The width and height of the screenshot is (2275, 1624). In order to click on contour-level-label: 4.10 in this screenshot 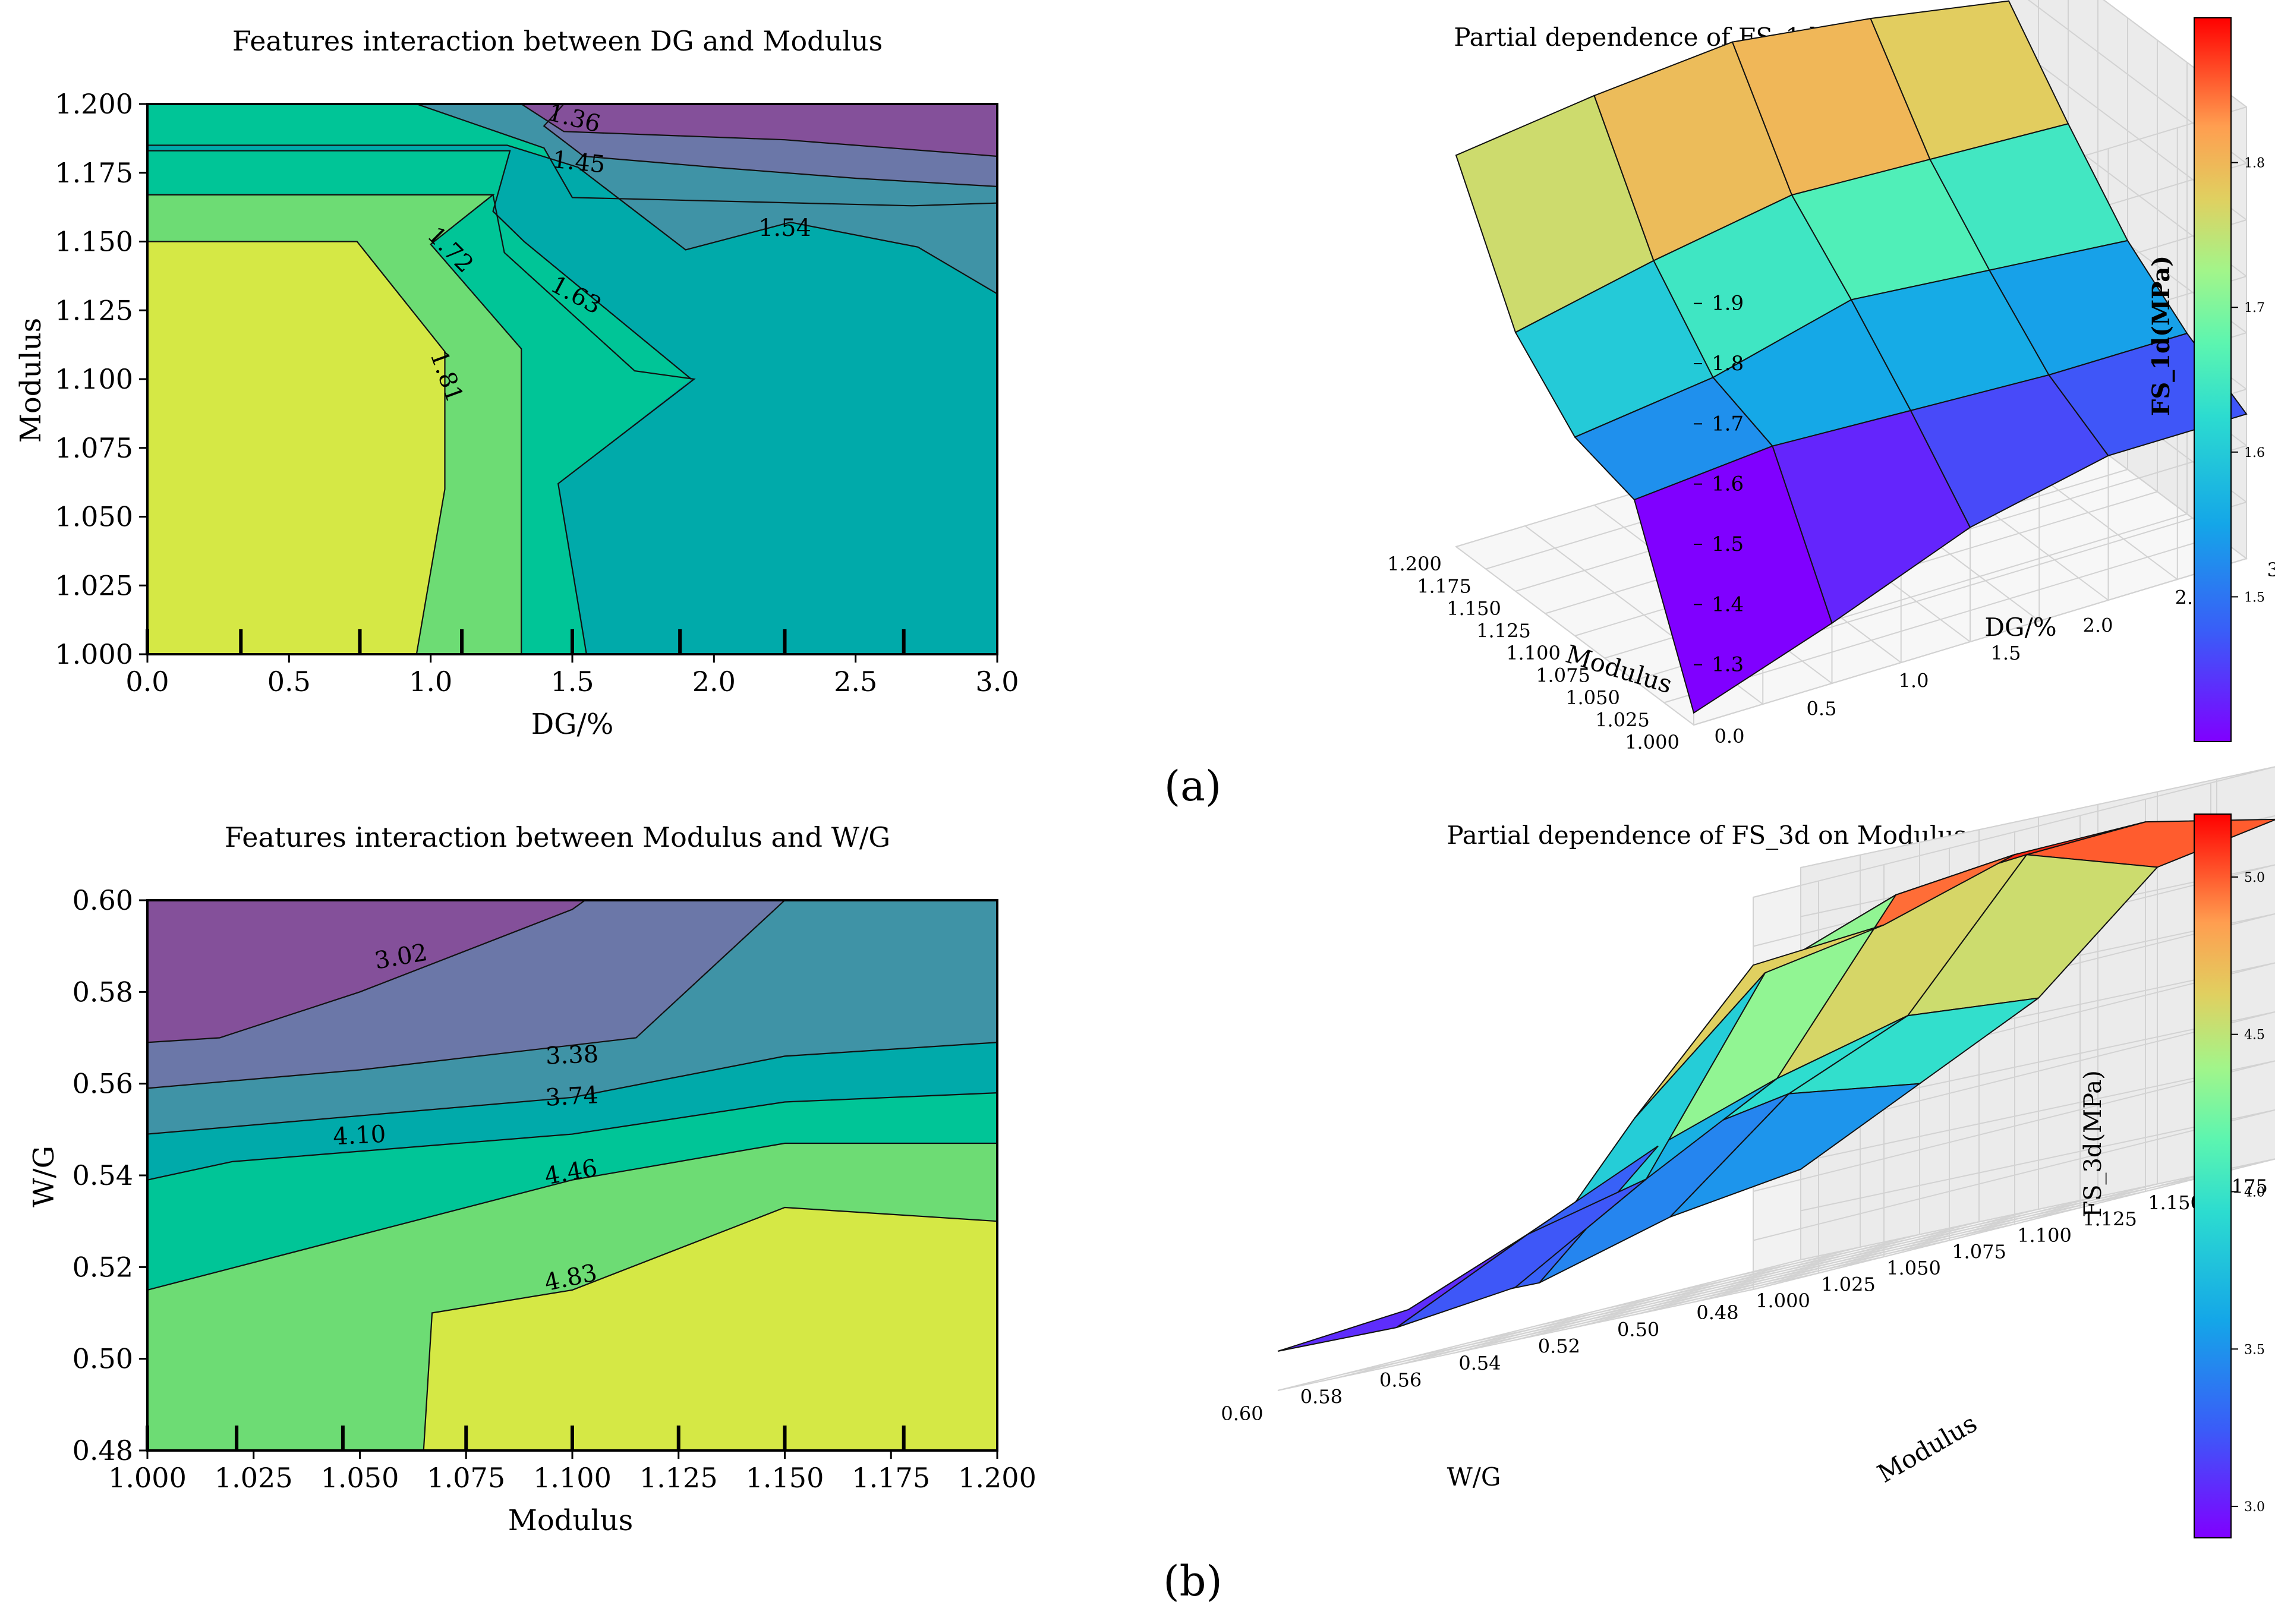, I will do `click(359, 1136)`.